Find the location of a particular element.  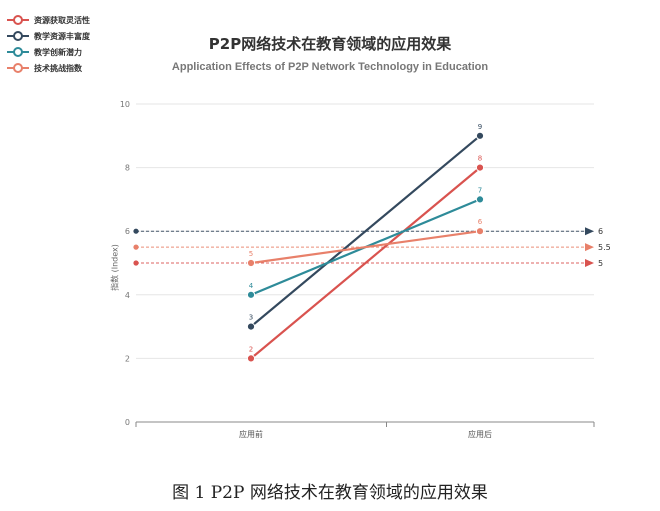

x-tick-label: 应用后 is located at coordinates (480, 434).